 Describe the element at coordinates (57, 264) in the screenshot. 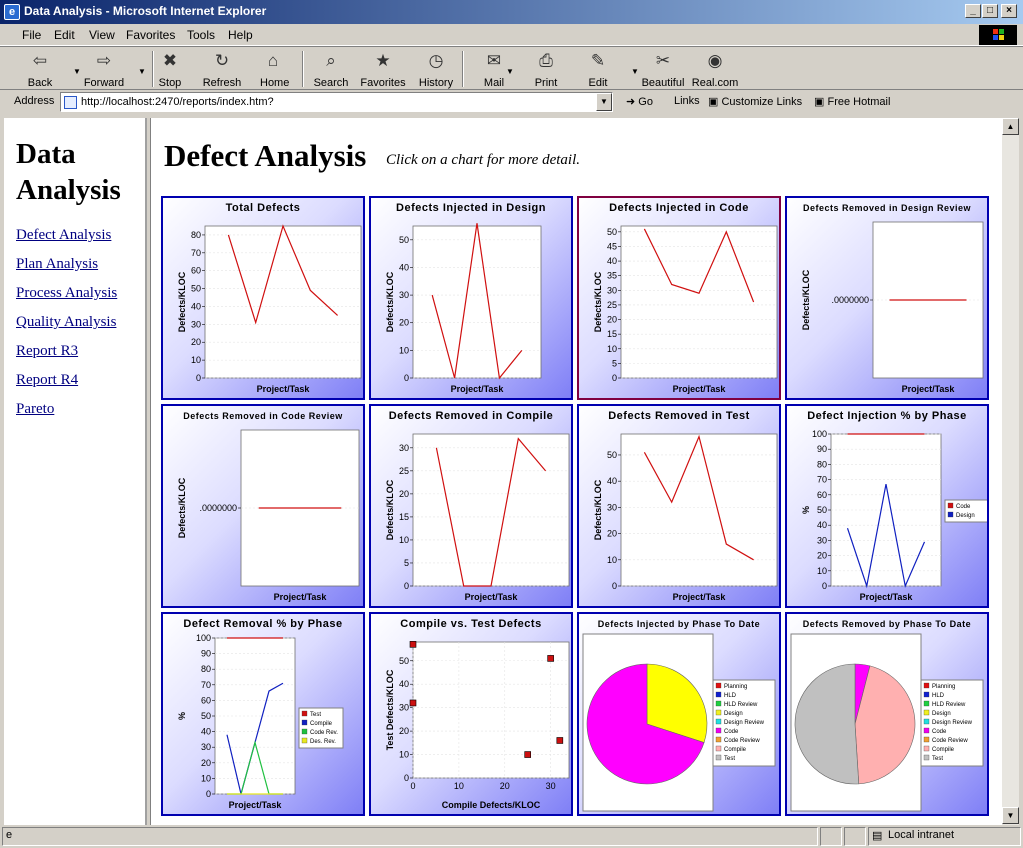

I see `nav-link-plan-analysis: Plan Analysis` at that location.